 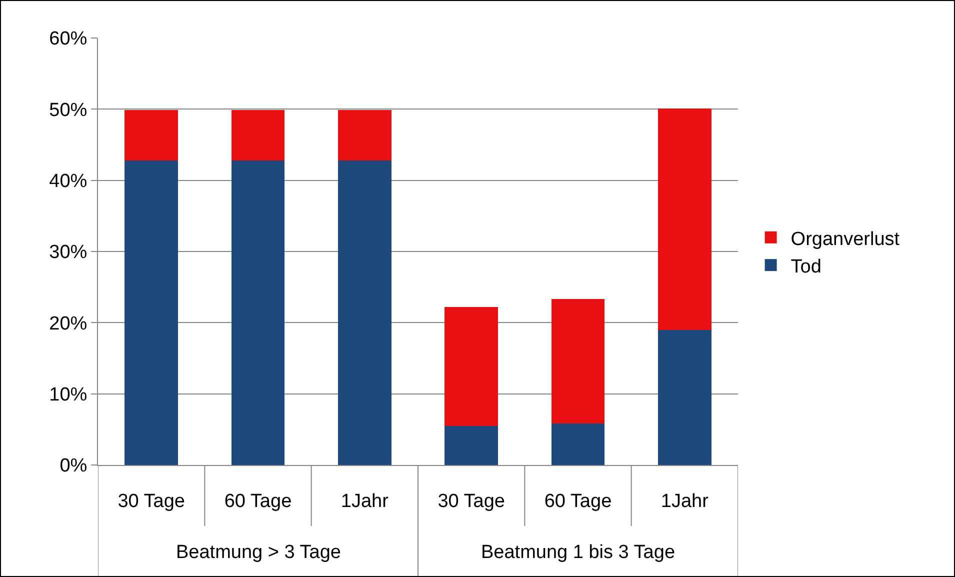 I want to click on legend-label: Organverlust, so click(x=845, y=239).